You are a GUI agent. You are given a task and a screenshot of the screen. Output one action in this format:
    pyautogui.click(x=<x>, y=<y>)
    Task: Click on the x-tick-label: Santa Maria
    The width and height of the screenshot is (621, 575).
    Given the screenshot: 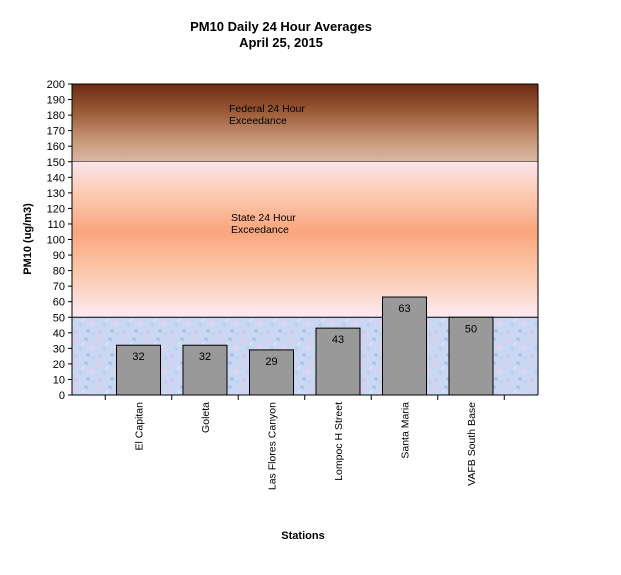 What is the action you would take?
    pyautogui.click(x=406, y=430)
    